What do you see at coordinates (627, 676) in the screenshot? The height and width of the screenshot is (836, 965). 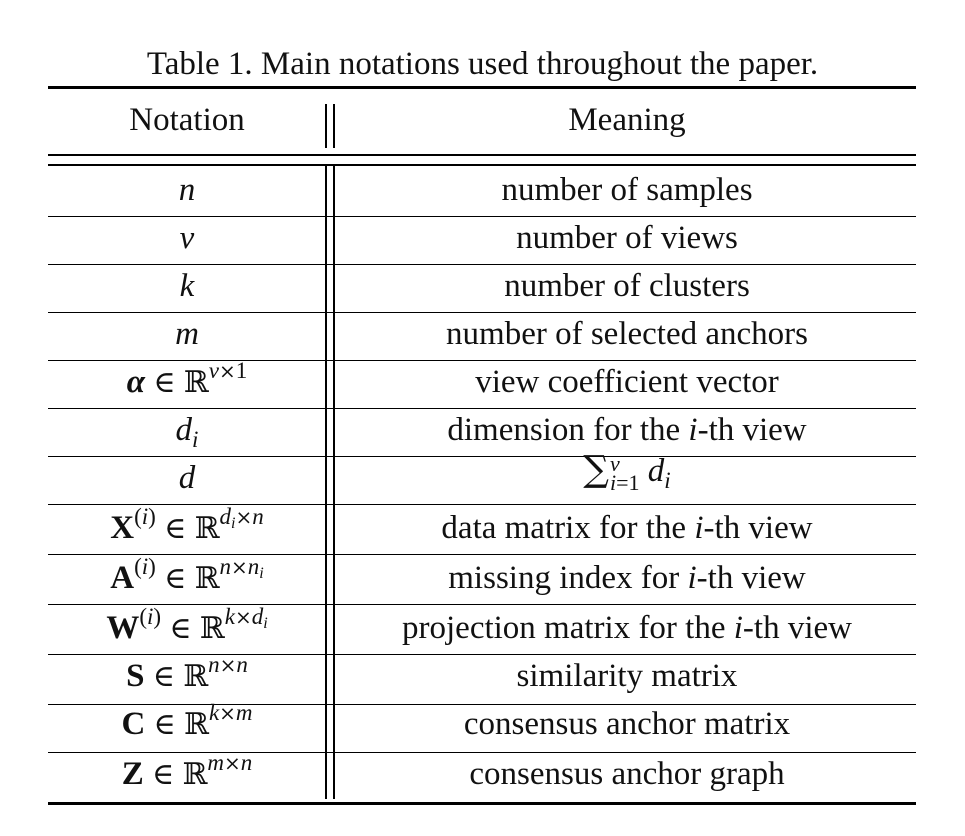 I see `meaning-cell: similarity matrix` at bounding box center [627, 676].